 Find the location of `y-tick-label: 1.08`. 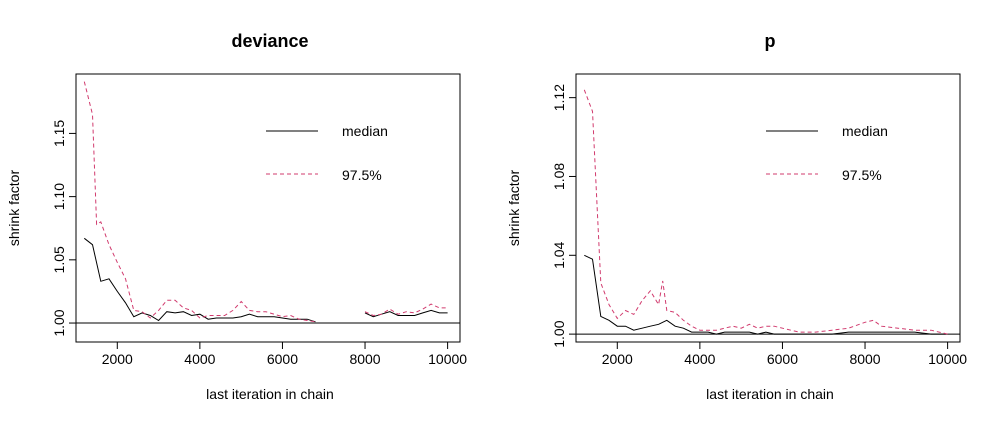

y-tick-label: 1.08 is located at coordinates (559, 176).